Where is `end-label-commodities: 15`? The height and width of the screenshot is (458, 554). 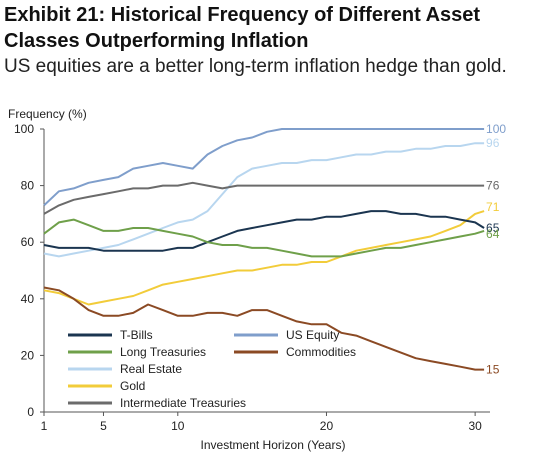 end-label-commodities: 15 is located at coordinates (493, 370).